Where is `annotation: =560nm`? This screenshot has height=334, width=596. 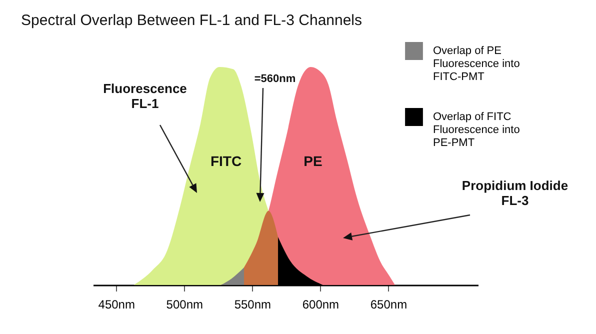 annotation: =560nm is located at coordinates (275, 79).